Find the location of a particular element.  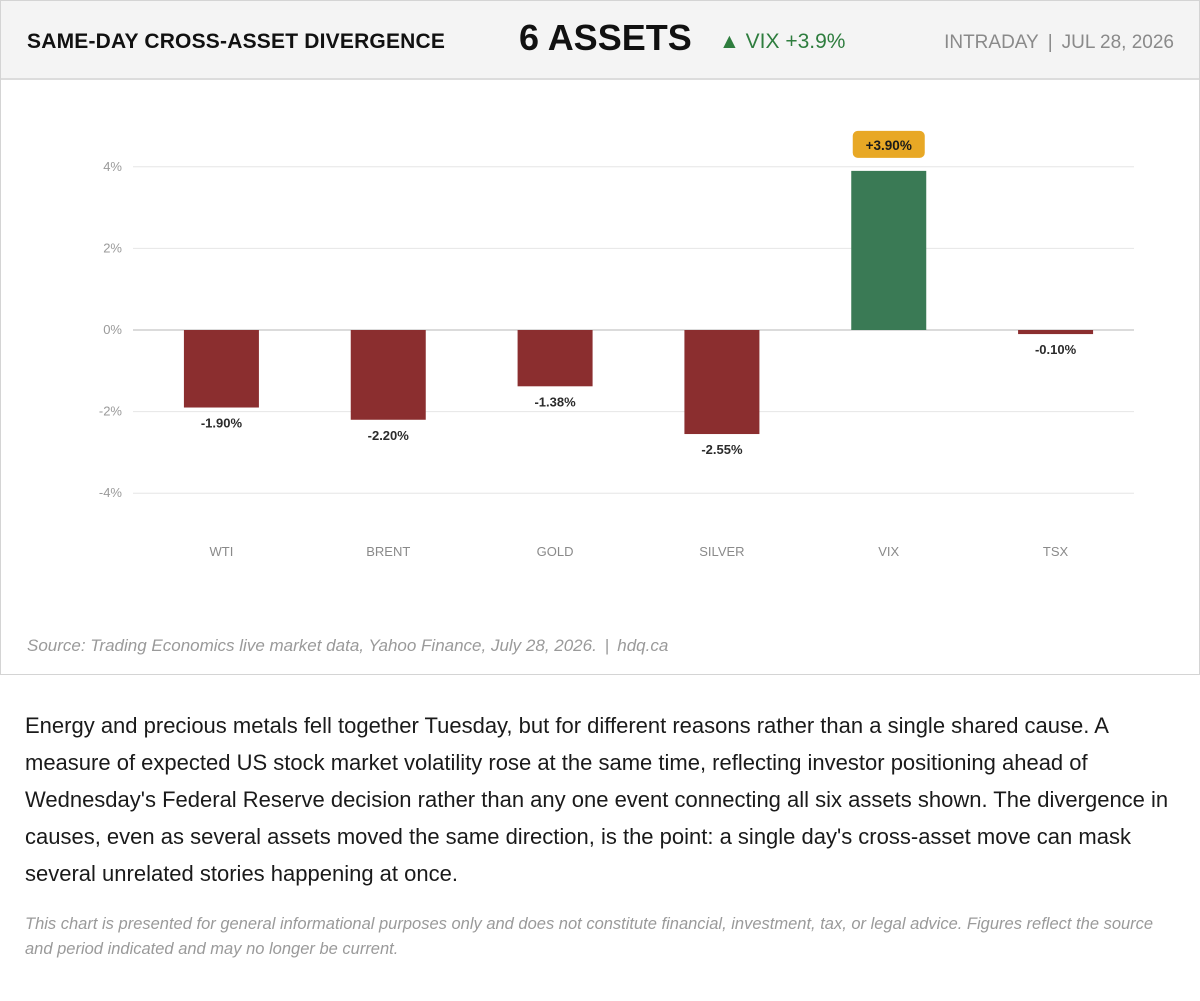

x-tick-label: GOLD is located at coordinates (555, 551).